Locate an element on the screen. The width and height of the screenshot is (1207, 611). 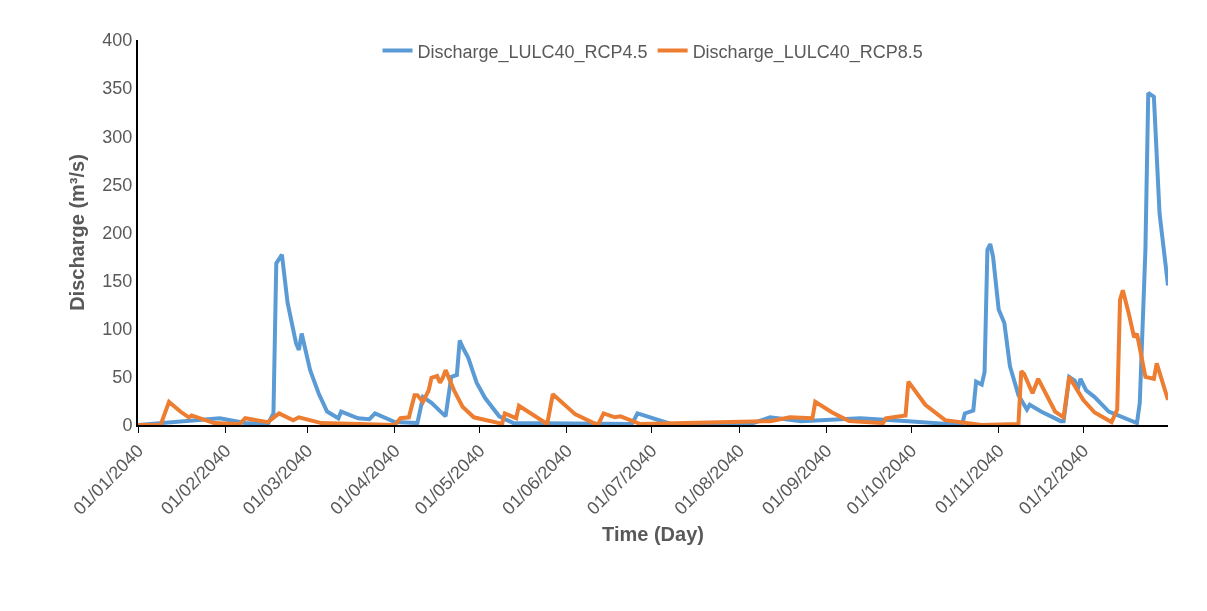
y-tick-label: 250 is located at coordinates (117, 184).